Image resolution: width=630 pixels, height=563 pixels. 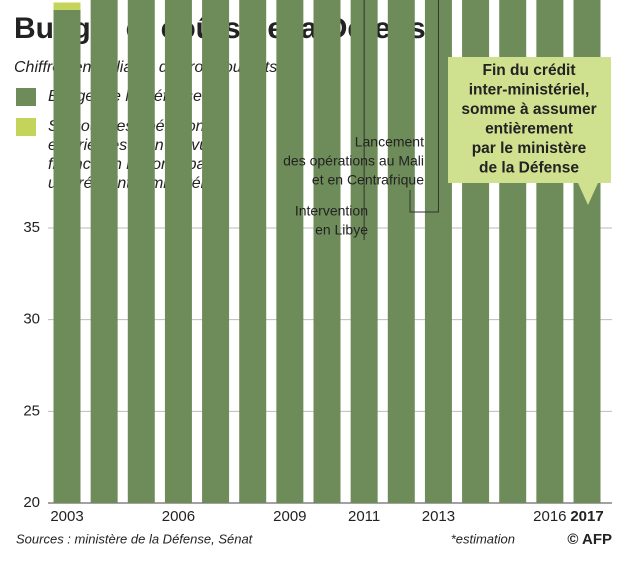 I want to click on x-tick-label: 2009, so click(x=289, y=516).